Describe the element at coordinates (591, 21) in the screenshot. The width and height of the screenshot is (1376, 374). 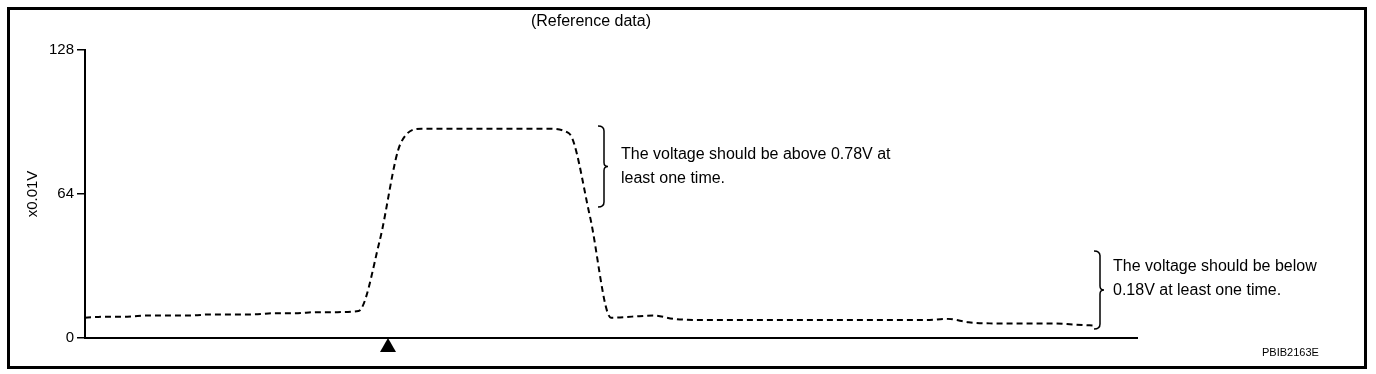
I see `chart-title: (Reference data)` at that location.